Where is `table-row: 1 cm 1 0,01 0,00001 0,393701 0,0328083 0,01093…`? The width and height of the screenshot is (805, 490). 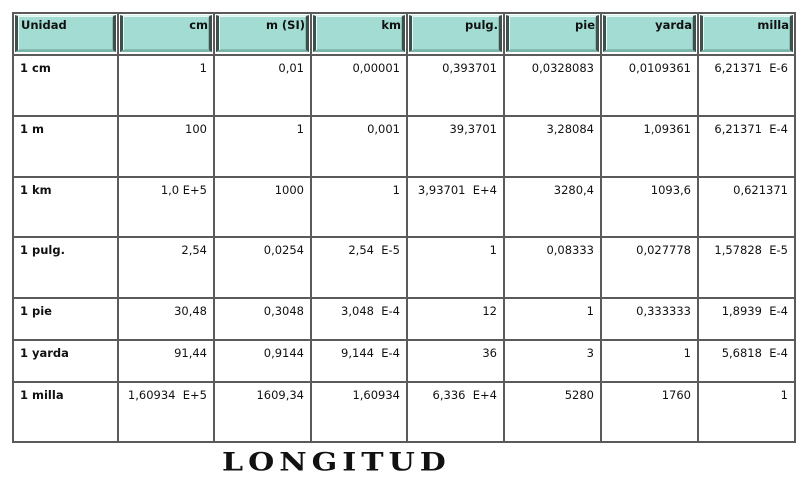
table-row: 1 cm 1 0,01 0,00001 0,393701 0,0328083 0,01093… is located at coordinates (404, 85).